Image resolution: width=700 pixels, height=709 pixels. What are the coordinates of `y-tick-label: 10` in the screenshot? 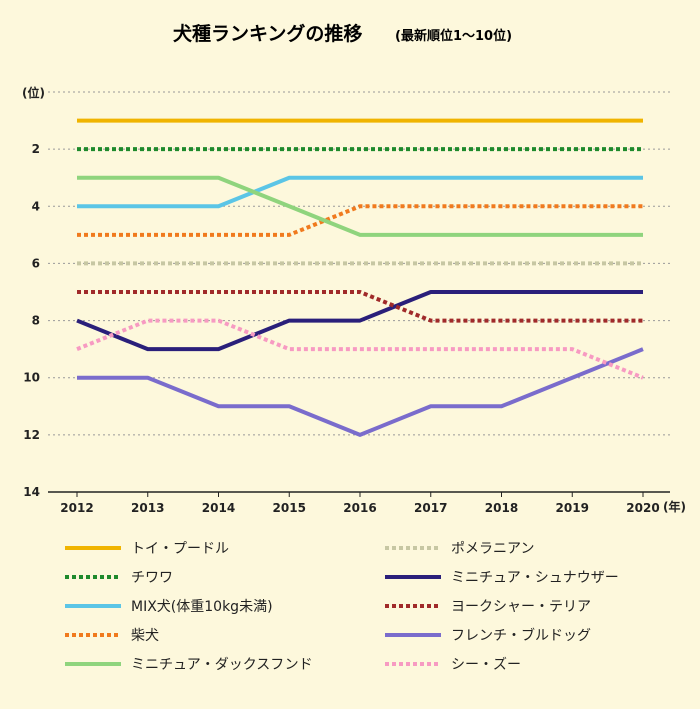 It's located at (31, 378).